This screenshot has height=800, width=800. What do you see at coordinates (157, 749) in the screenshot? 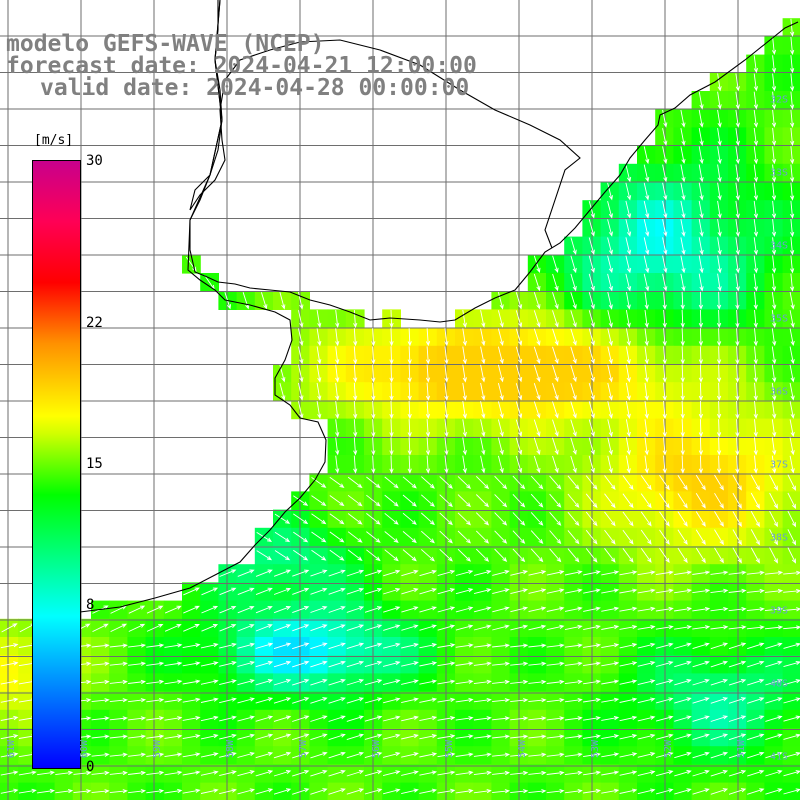
I see `longitude-label: 59W` at bounding box center [157, 749].